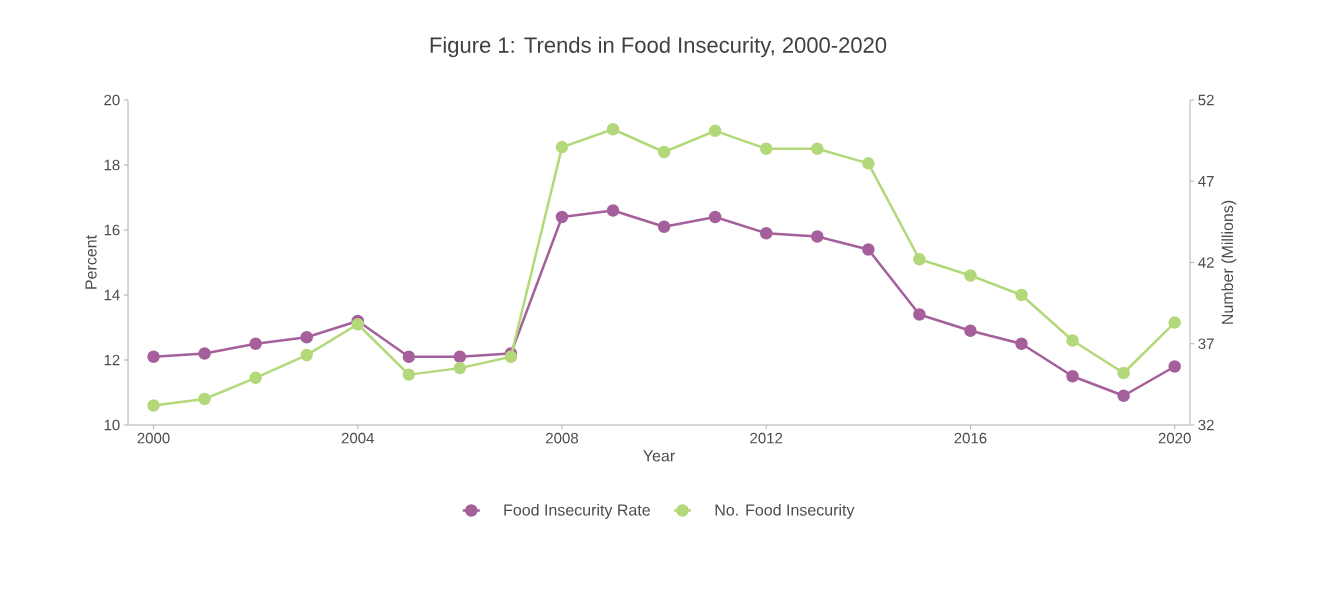 Image resolution: width=1317 pixels, height=603 pixels. What do you see at coordinates (562, 438) in the screenshot?
I see `x-tick-label: 2008` at bounding box center [562, 438].